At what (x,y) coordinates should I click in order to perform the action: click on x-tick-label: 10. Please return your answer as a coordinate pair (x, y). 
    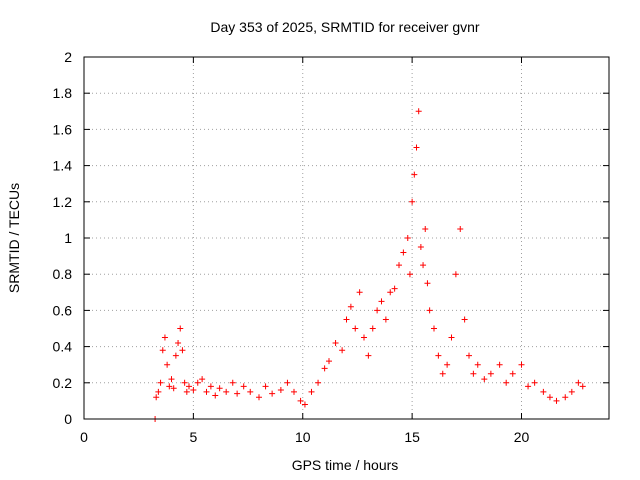
    Looking at the image, I should click on (303, 437).